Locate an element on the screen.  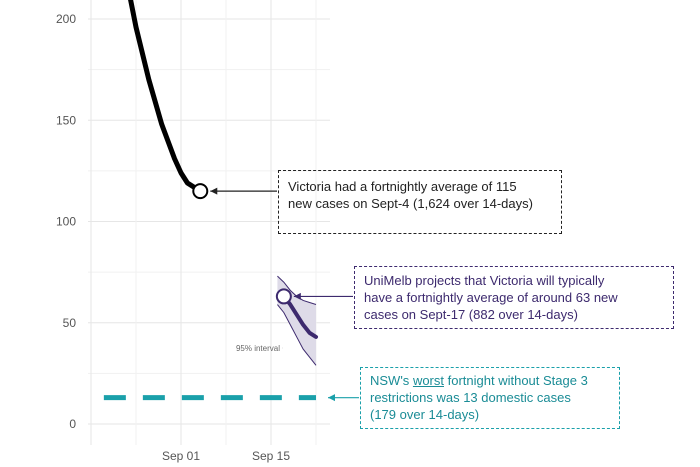
nsw-callout-emphasis: worst is located at coordinates (428, 380).